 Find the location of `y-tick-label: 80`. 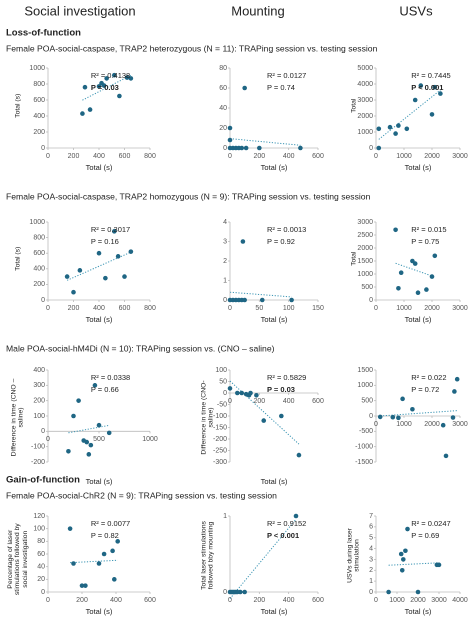

y-tick-label: 80 is located at coordinates (223, 68).